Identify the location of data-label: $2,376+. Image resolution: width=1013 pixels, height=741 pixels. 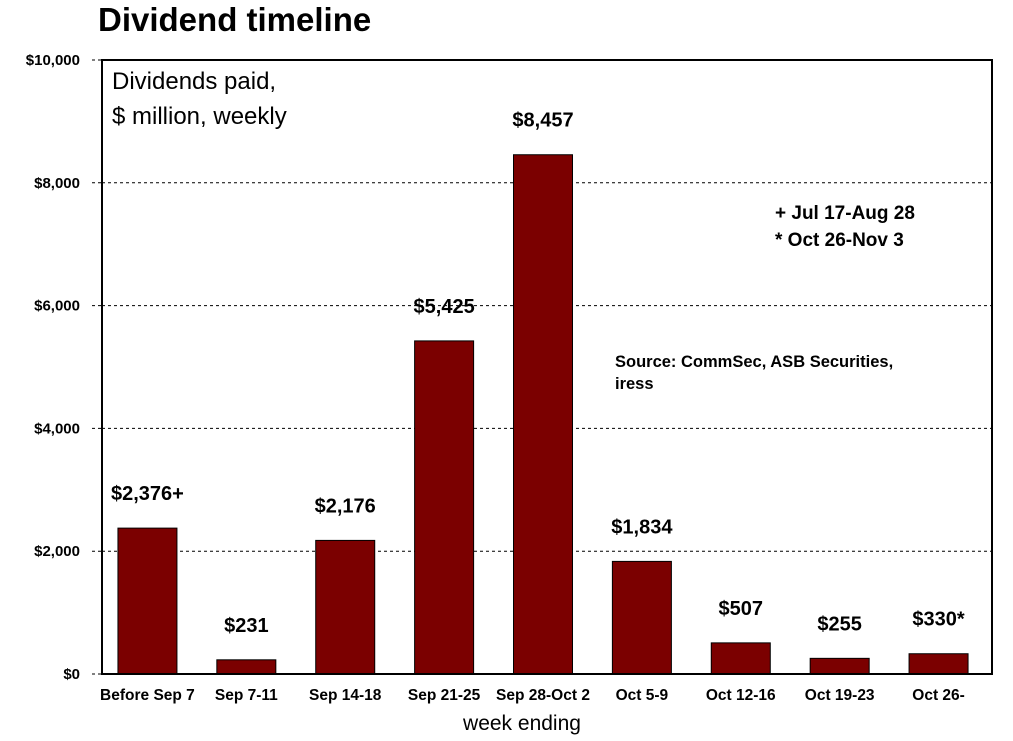
(147, 494).